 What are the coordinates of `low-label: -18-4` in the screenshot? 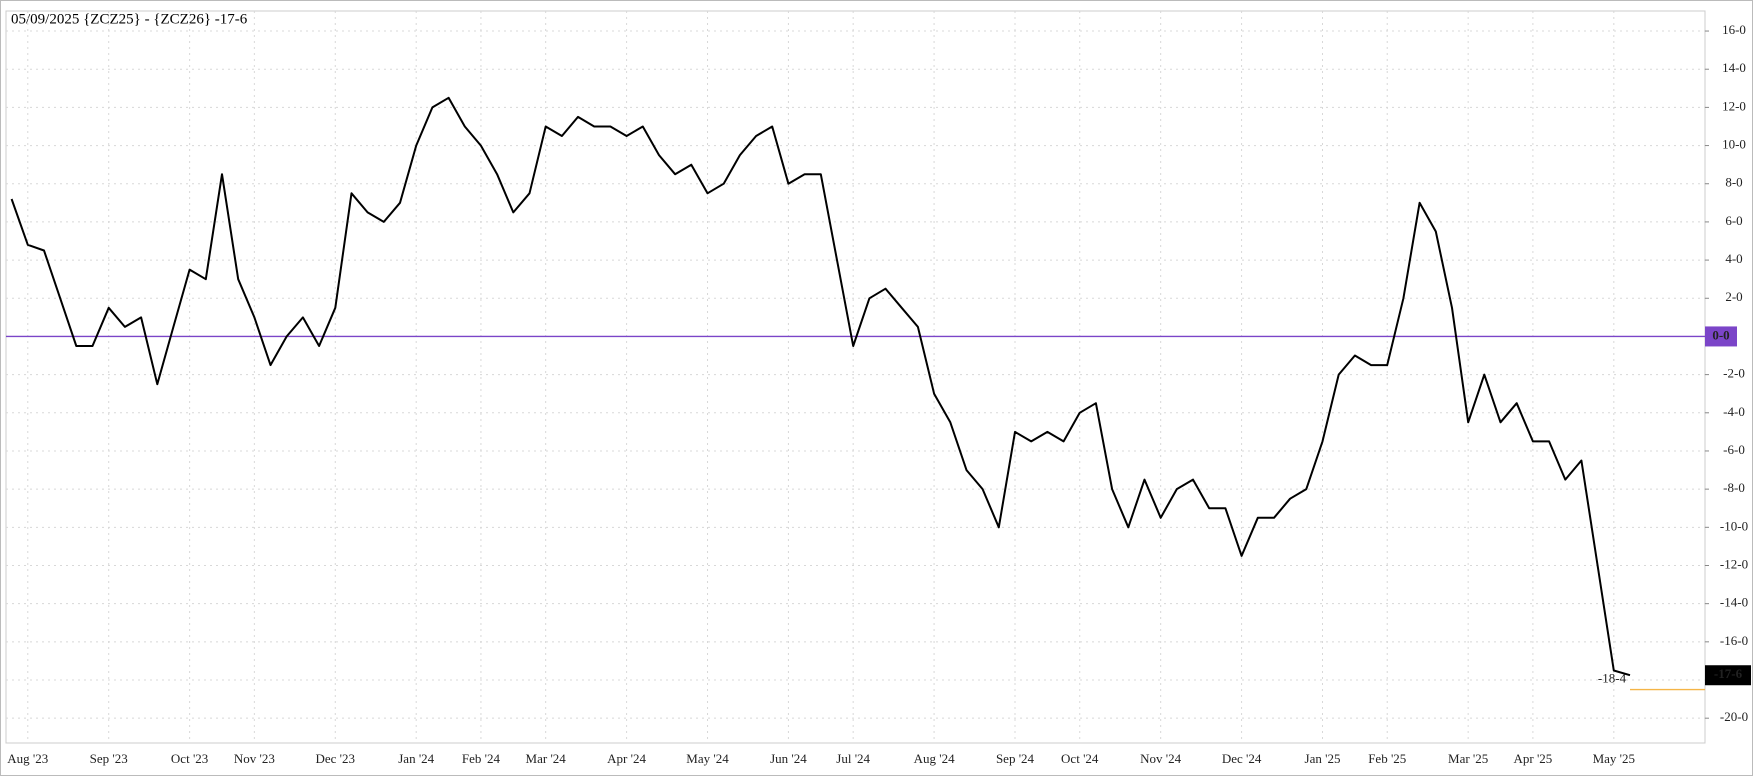 It's located at (1612, 678).